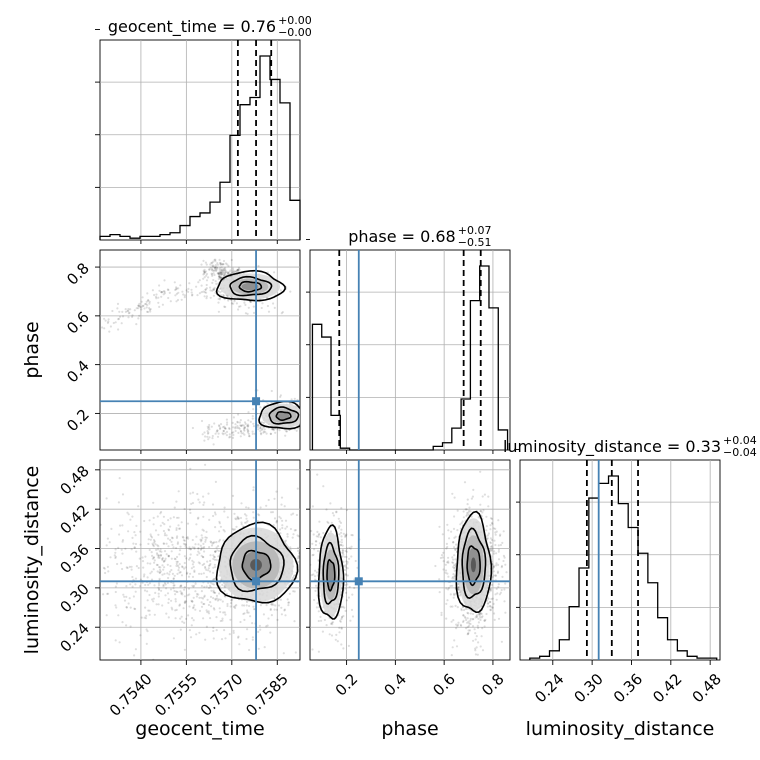 This screenshot has width=760, height=760. What do you see at coordinates (612, 447) in the screenshot?
I see `title-luminosity_distance-main: luminosity_distance = 0.33` at bounding box center [612, 447].